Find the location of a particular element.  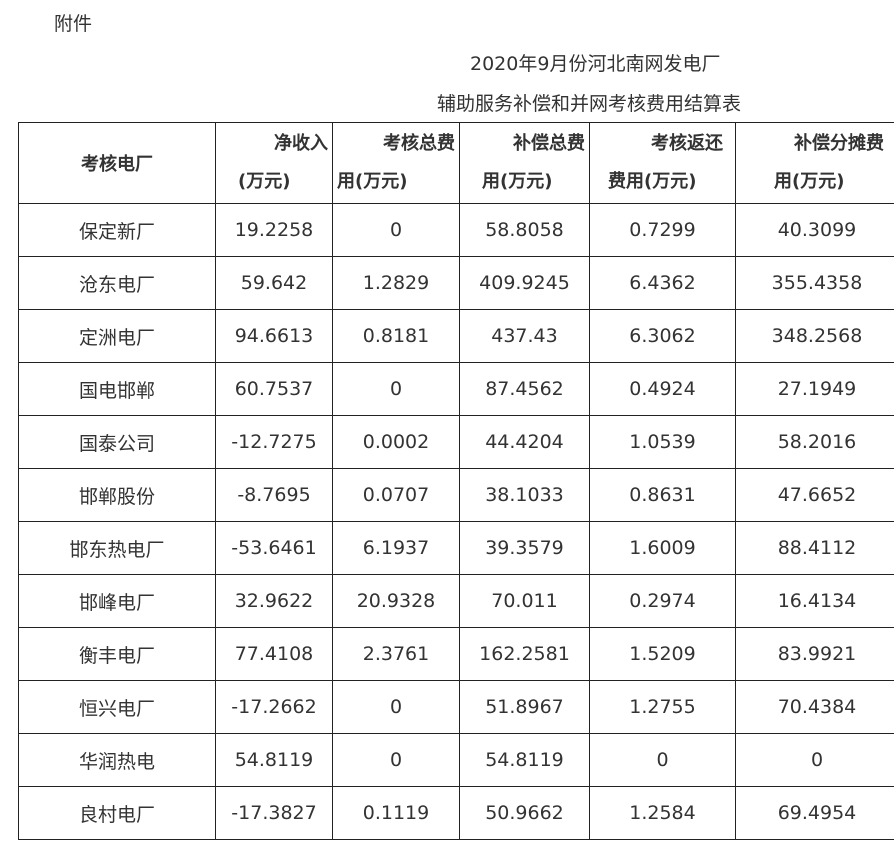

value-cell: 355.4358 is located at coordinates (814, 283).